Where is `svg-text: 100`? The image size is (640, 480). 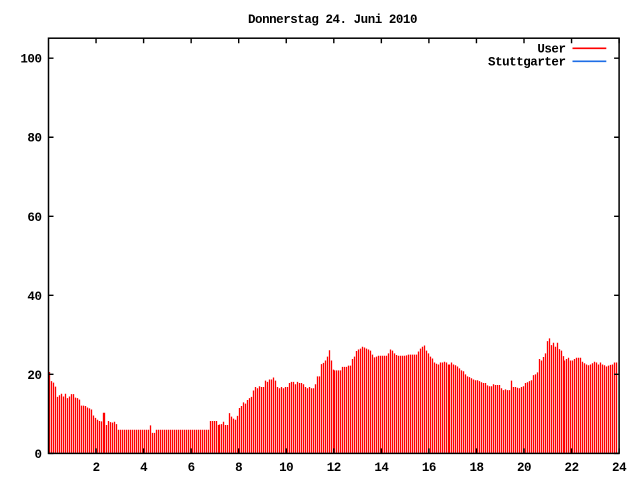 svg-text: 100 is located at coordinates (30, 60).